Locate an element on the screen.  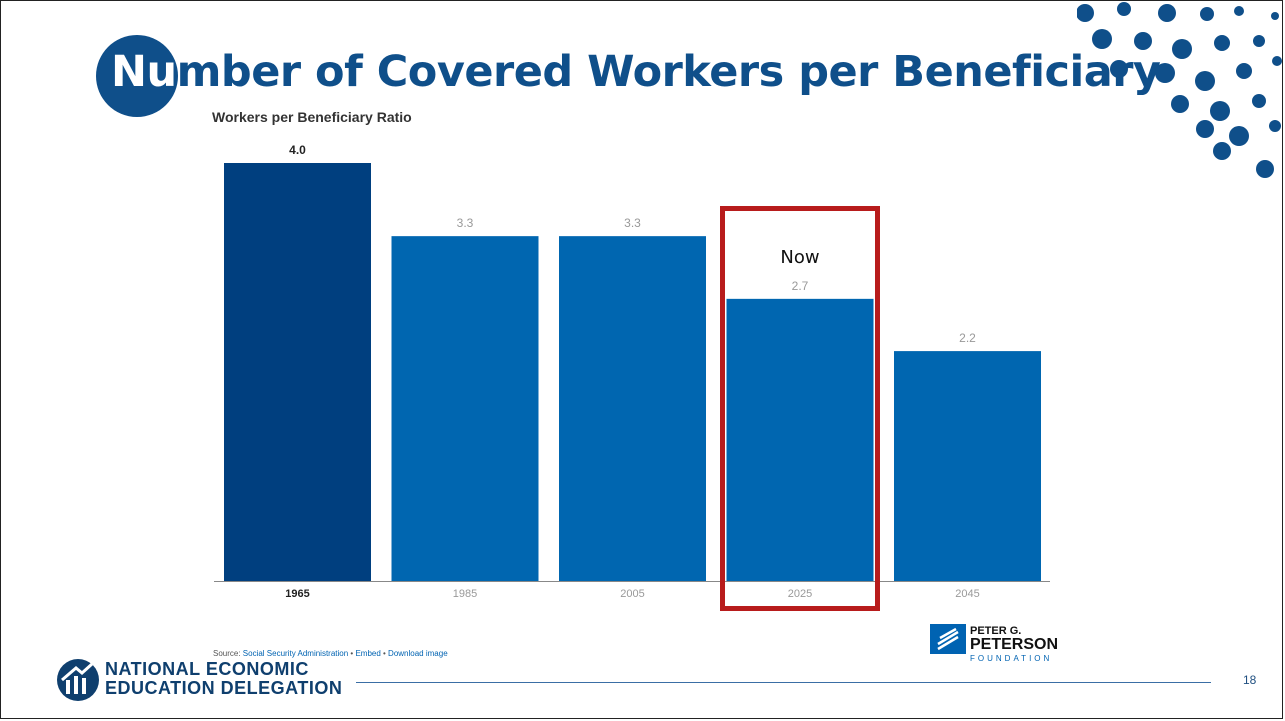
page-number: 18 is located at coordinates (1250, 680).